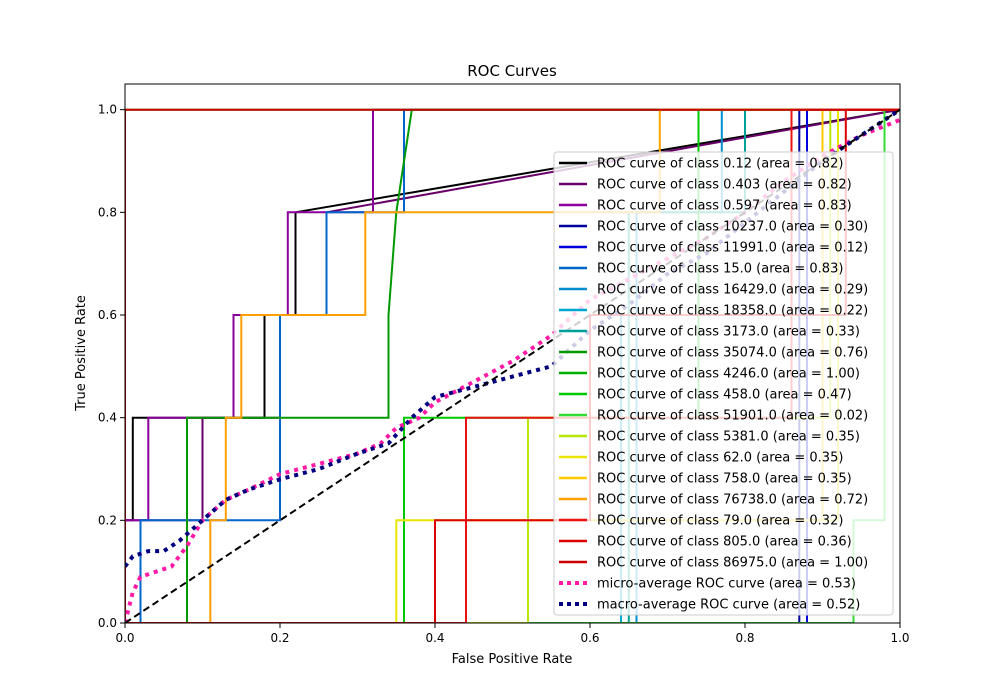 The width and height of the screenshot is (1000, 700). What do you see at coordinates (899, 638) in the screenshot?
I see `x-tick-label: 1.0` at bounding box center [899, 638].